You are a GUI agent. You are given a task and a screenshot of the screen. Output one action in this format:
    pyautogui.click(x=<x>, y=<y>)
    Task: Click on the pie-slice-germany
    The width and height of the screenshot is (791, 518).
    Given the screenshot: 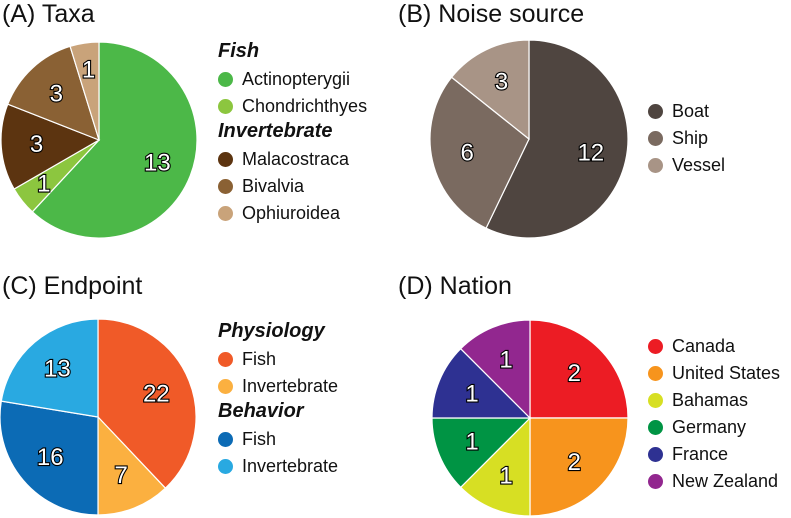 What is the action you would take?
    pyautogui.click(x=481, y=453)
    